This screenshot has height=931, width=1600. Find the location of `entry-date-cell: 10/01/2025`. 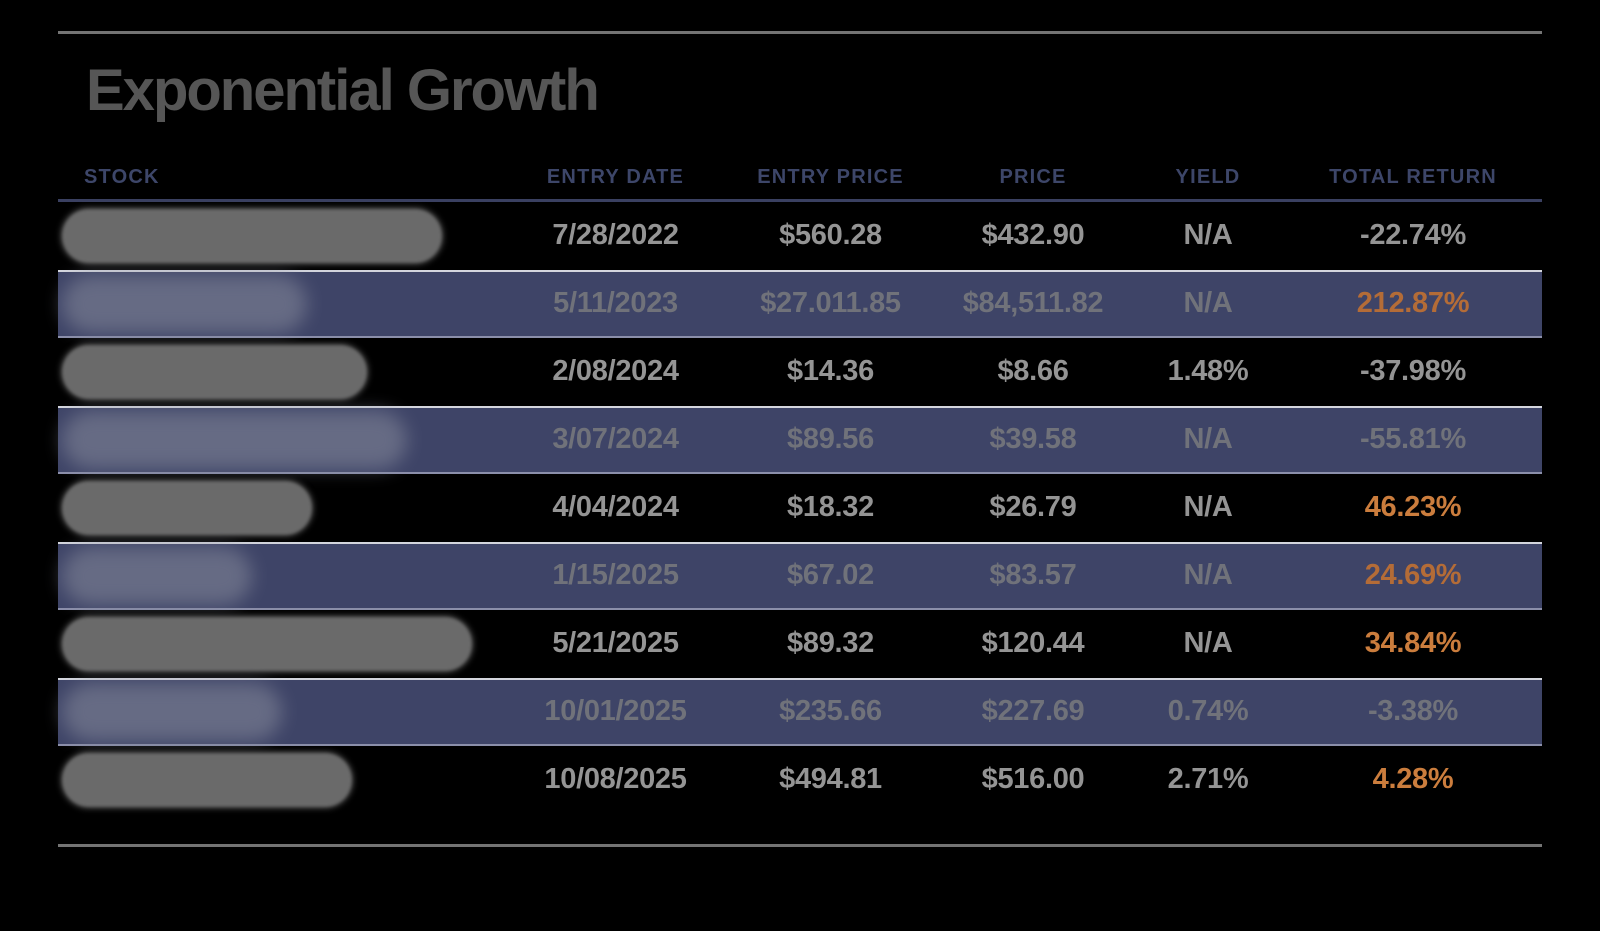

entry-date-cell: 10/01/2025 is located at coordinates (615, 711).